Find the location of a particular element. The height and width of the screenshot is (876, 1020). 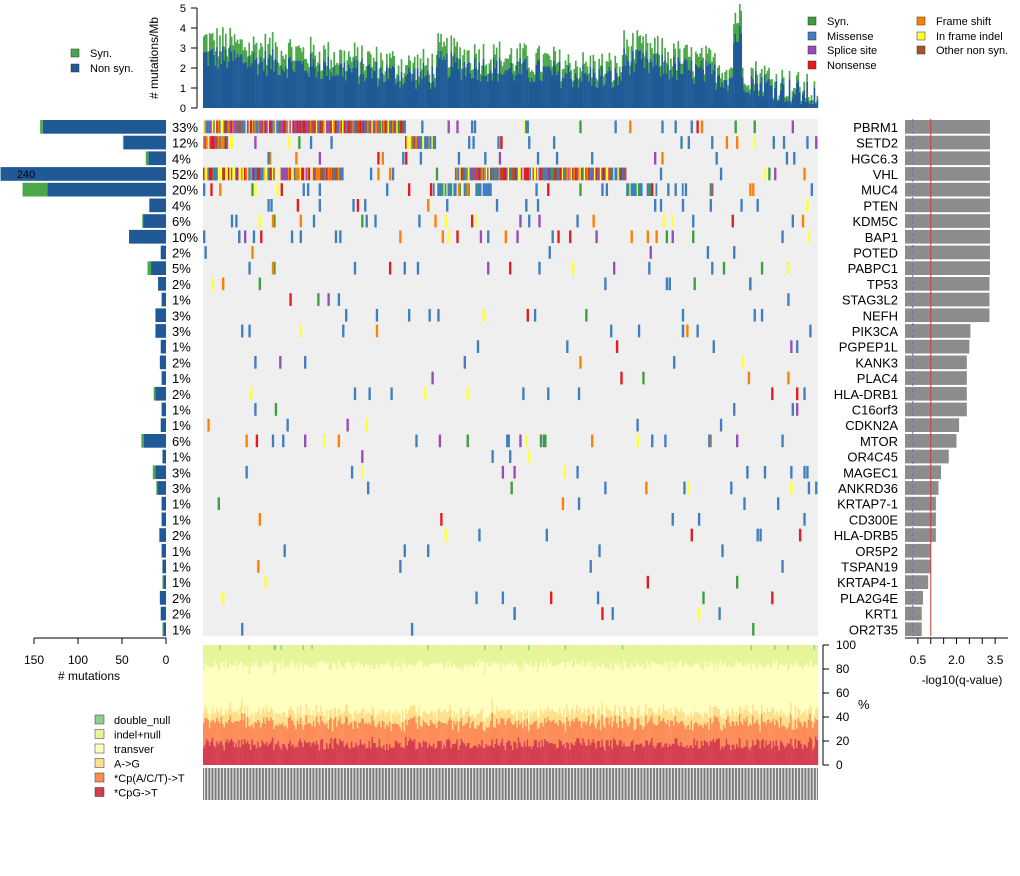

qvalue-bar is located at coordinates (913, 629).